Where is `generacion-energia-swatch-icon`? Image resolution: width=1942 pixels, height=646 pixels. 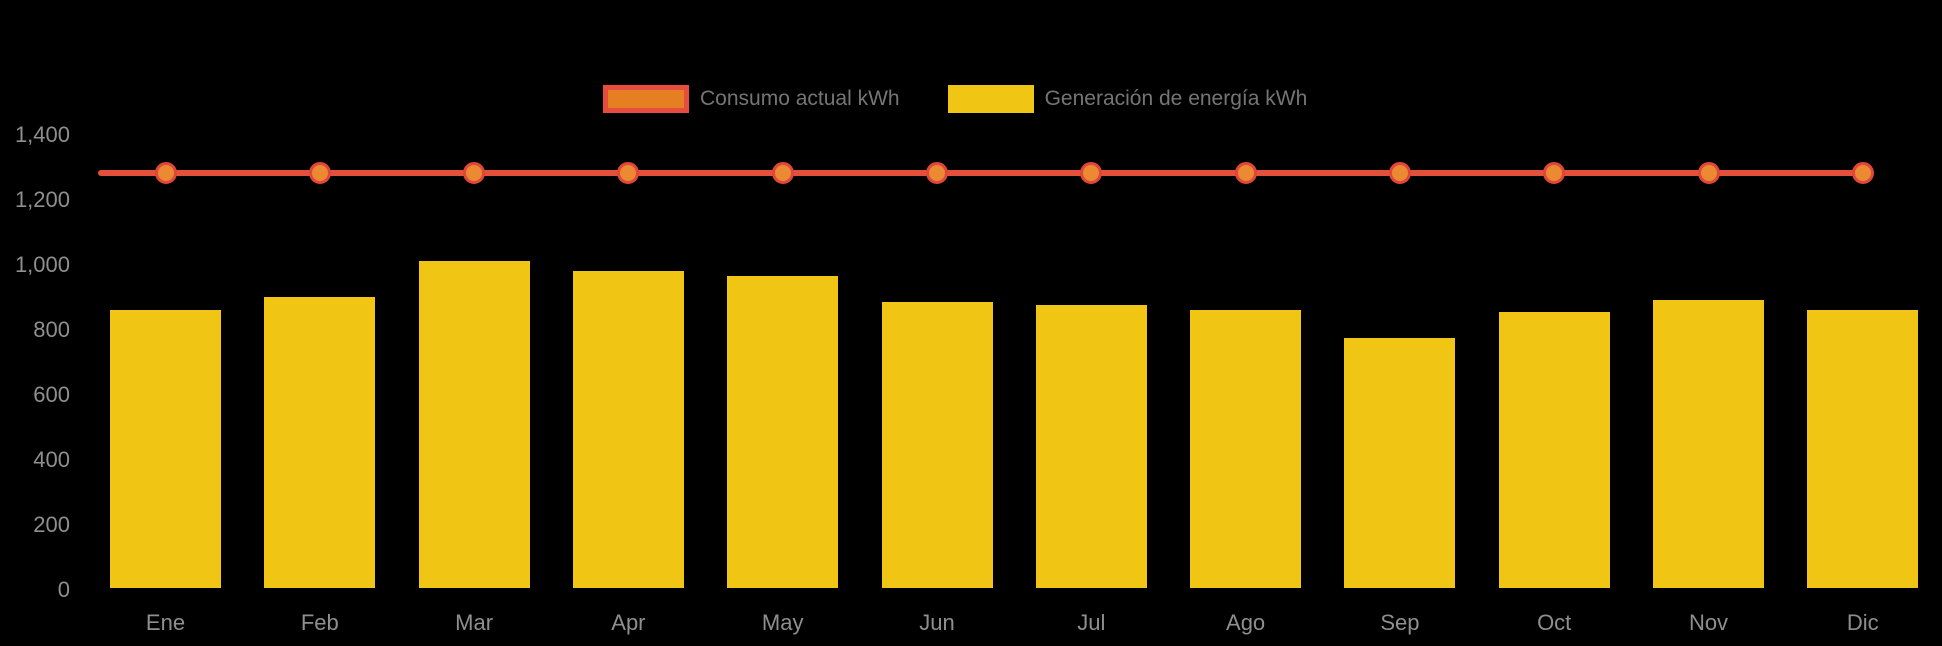
generacion-energia-swatch-icon is located at coordinates (990, 99).